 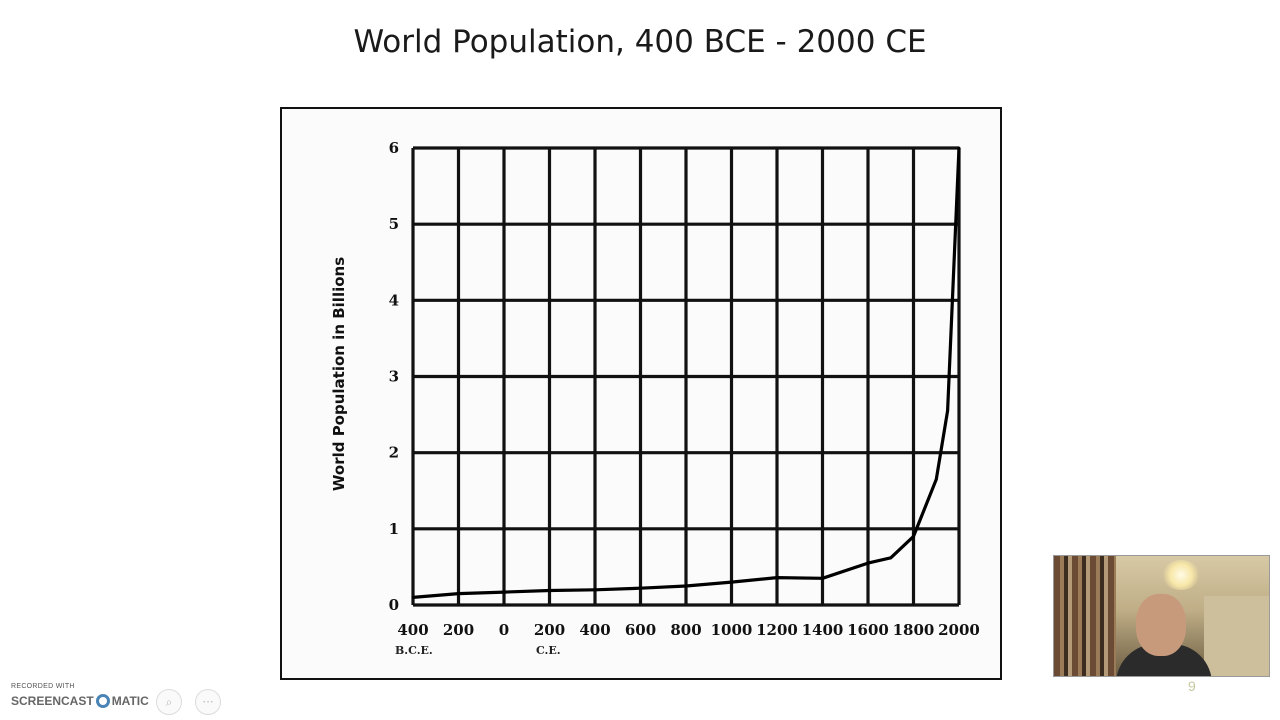 I want to click on y-tick-label: 4, so click(x=394, y=300).